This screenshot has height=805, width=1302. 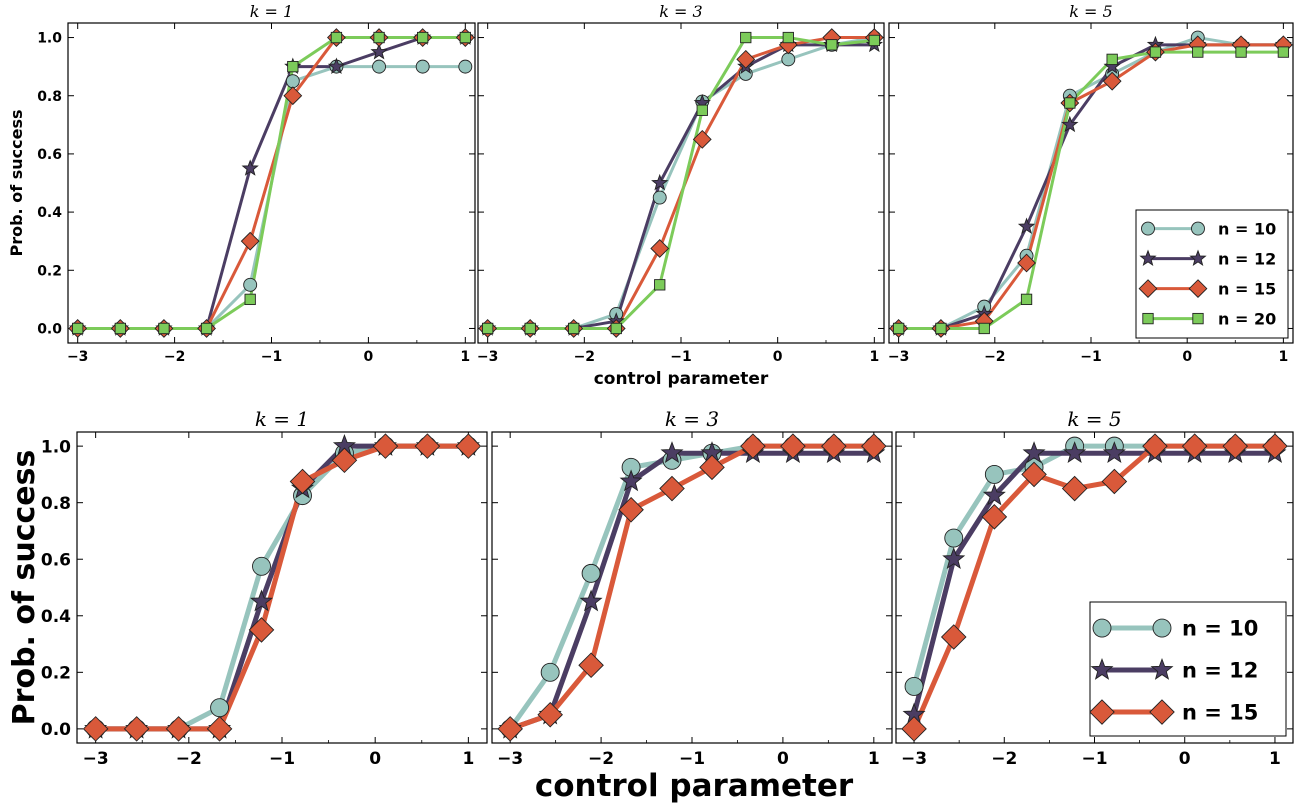 What do you see at coordinates (271, 11) in the screenshot?
I see `panel-title: k = 1` at bounding box center [271, 11].